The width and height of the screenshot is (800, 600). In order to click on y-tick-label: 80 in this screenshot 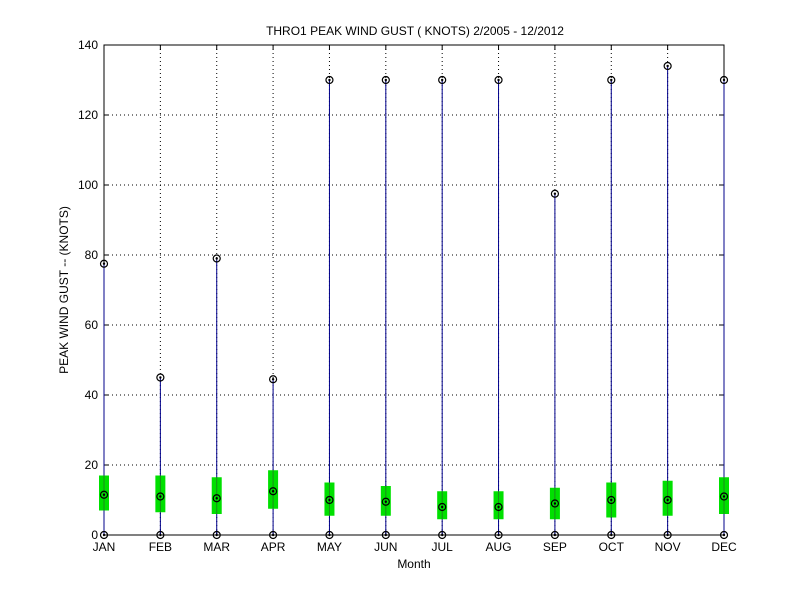, I will do `click(92, 255)`.